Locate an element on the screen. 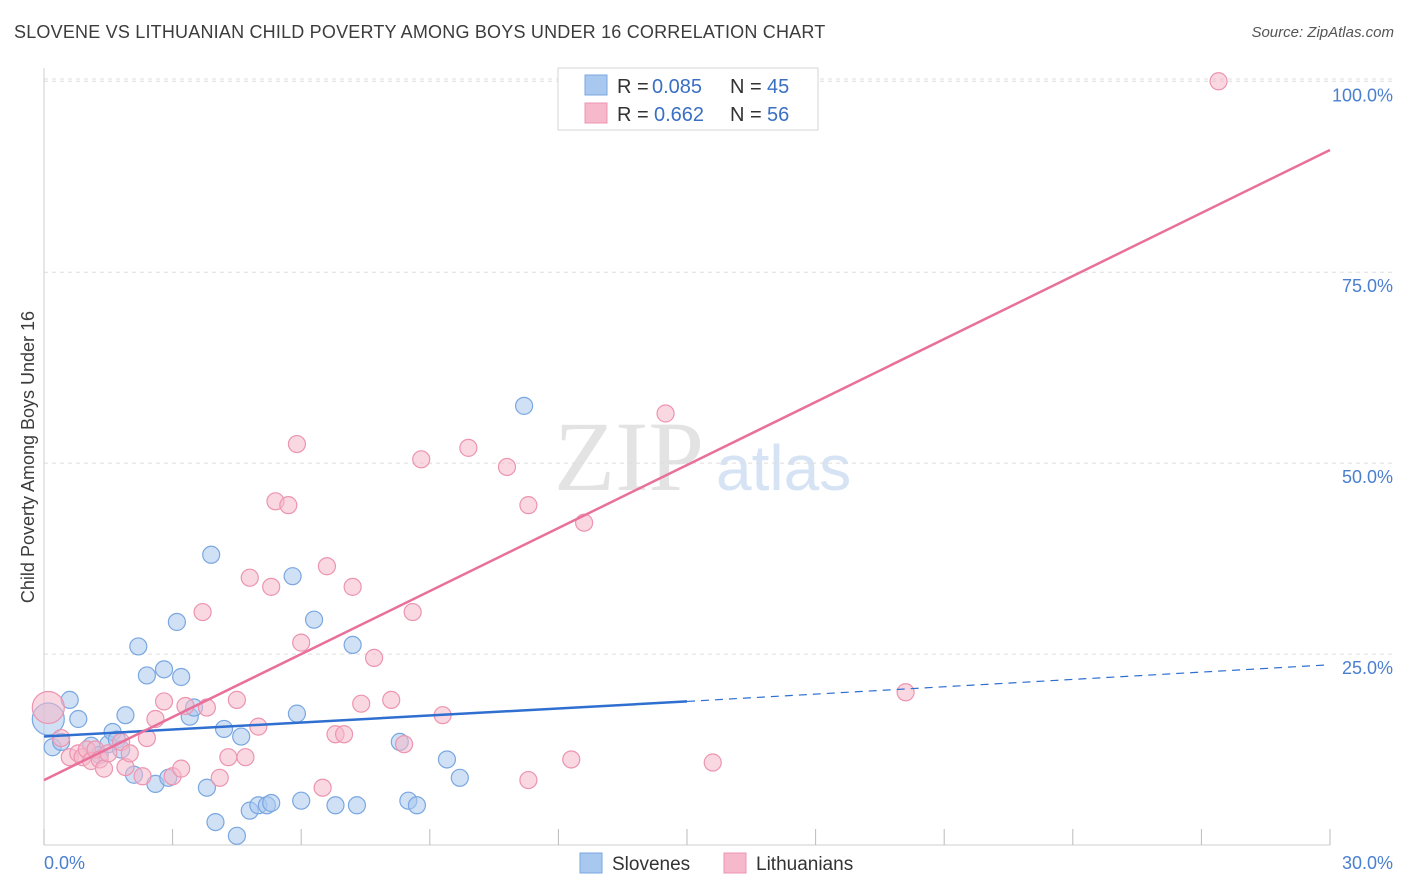  x-tick-label-min: 0.0% is located at coordinates (64, 863).